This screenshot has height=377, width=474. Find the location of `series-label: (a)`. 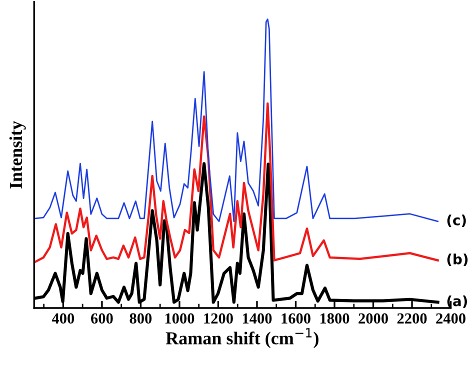

series-label: (a) is located at coordinates (457, 302).